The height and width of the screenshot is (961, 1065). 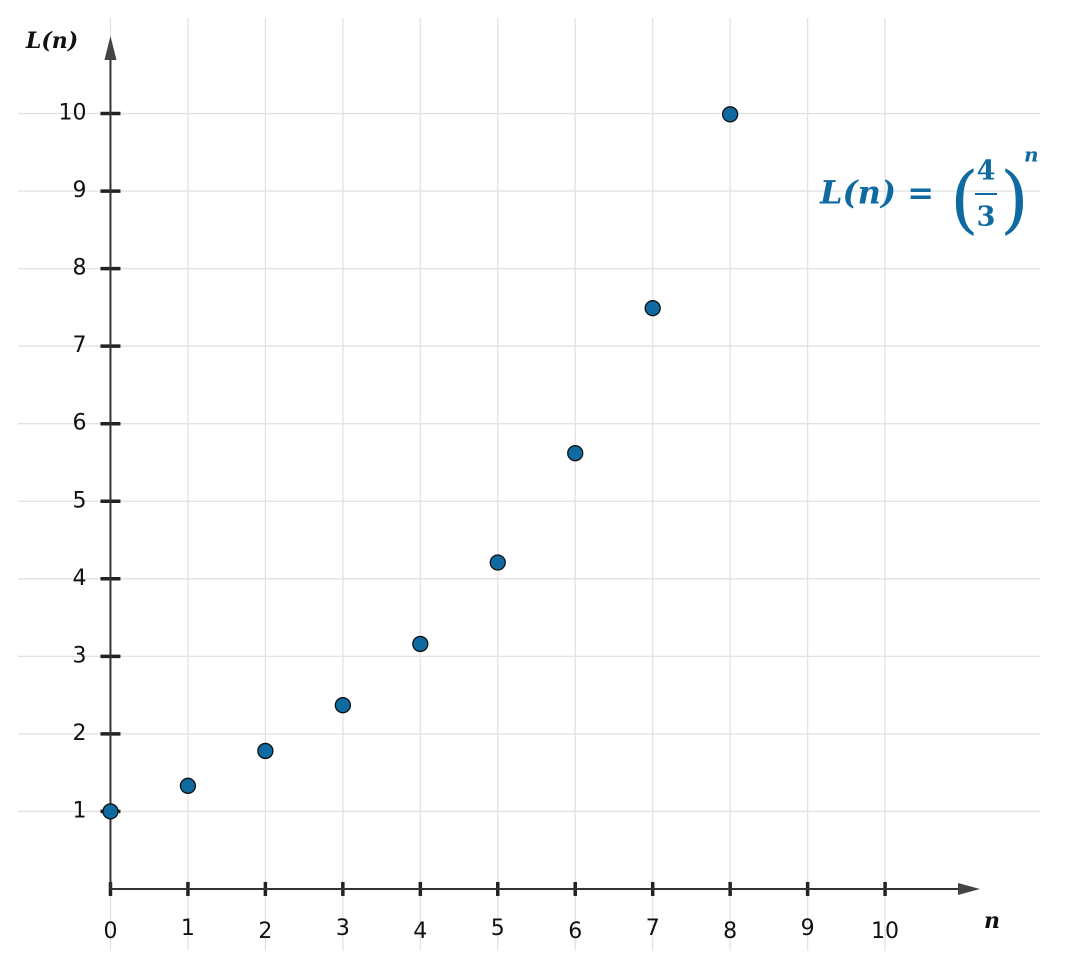 I want to click on y-tick-label: 9, so click(x=79, y=190).